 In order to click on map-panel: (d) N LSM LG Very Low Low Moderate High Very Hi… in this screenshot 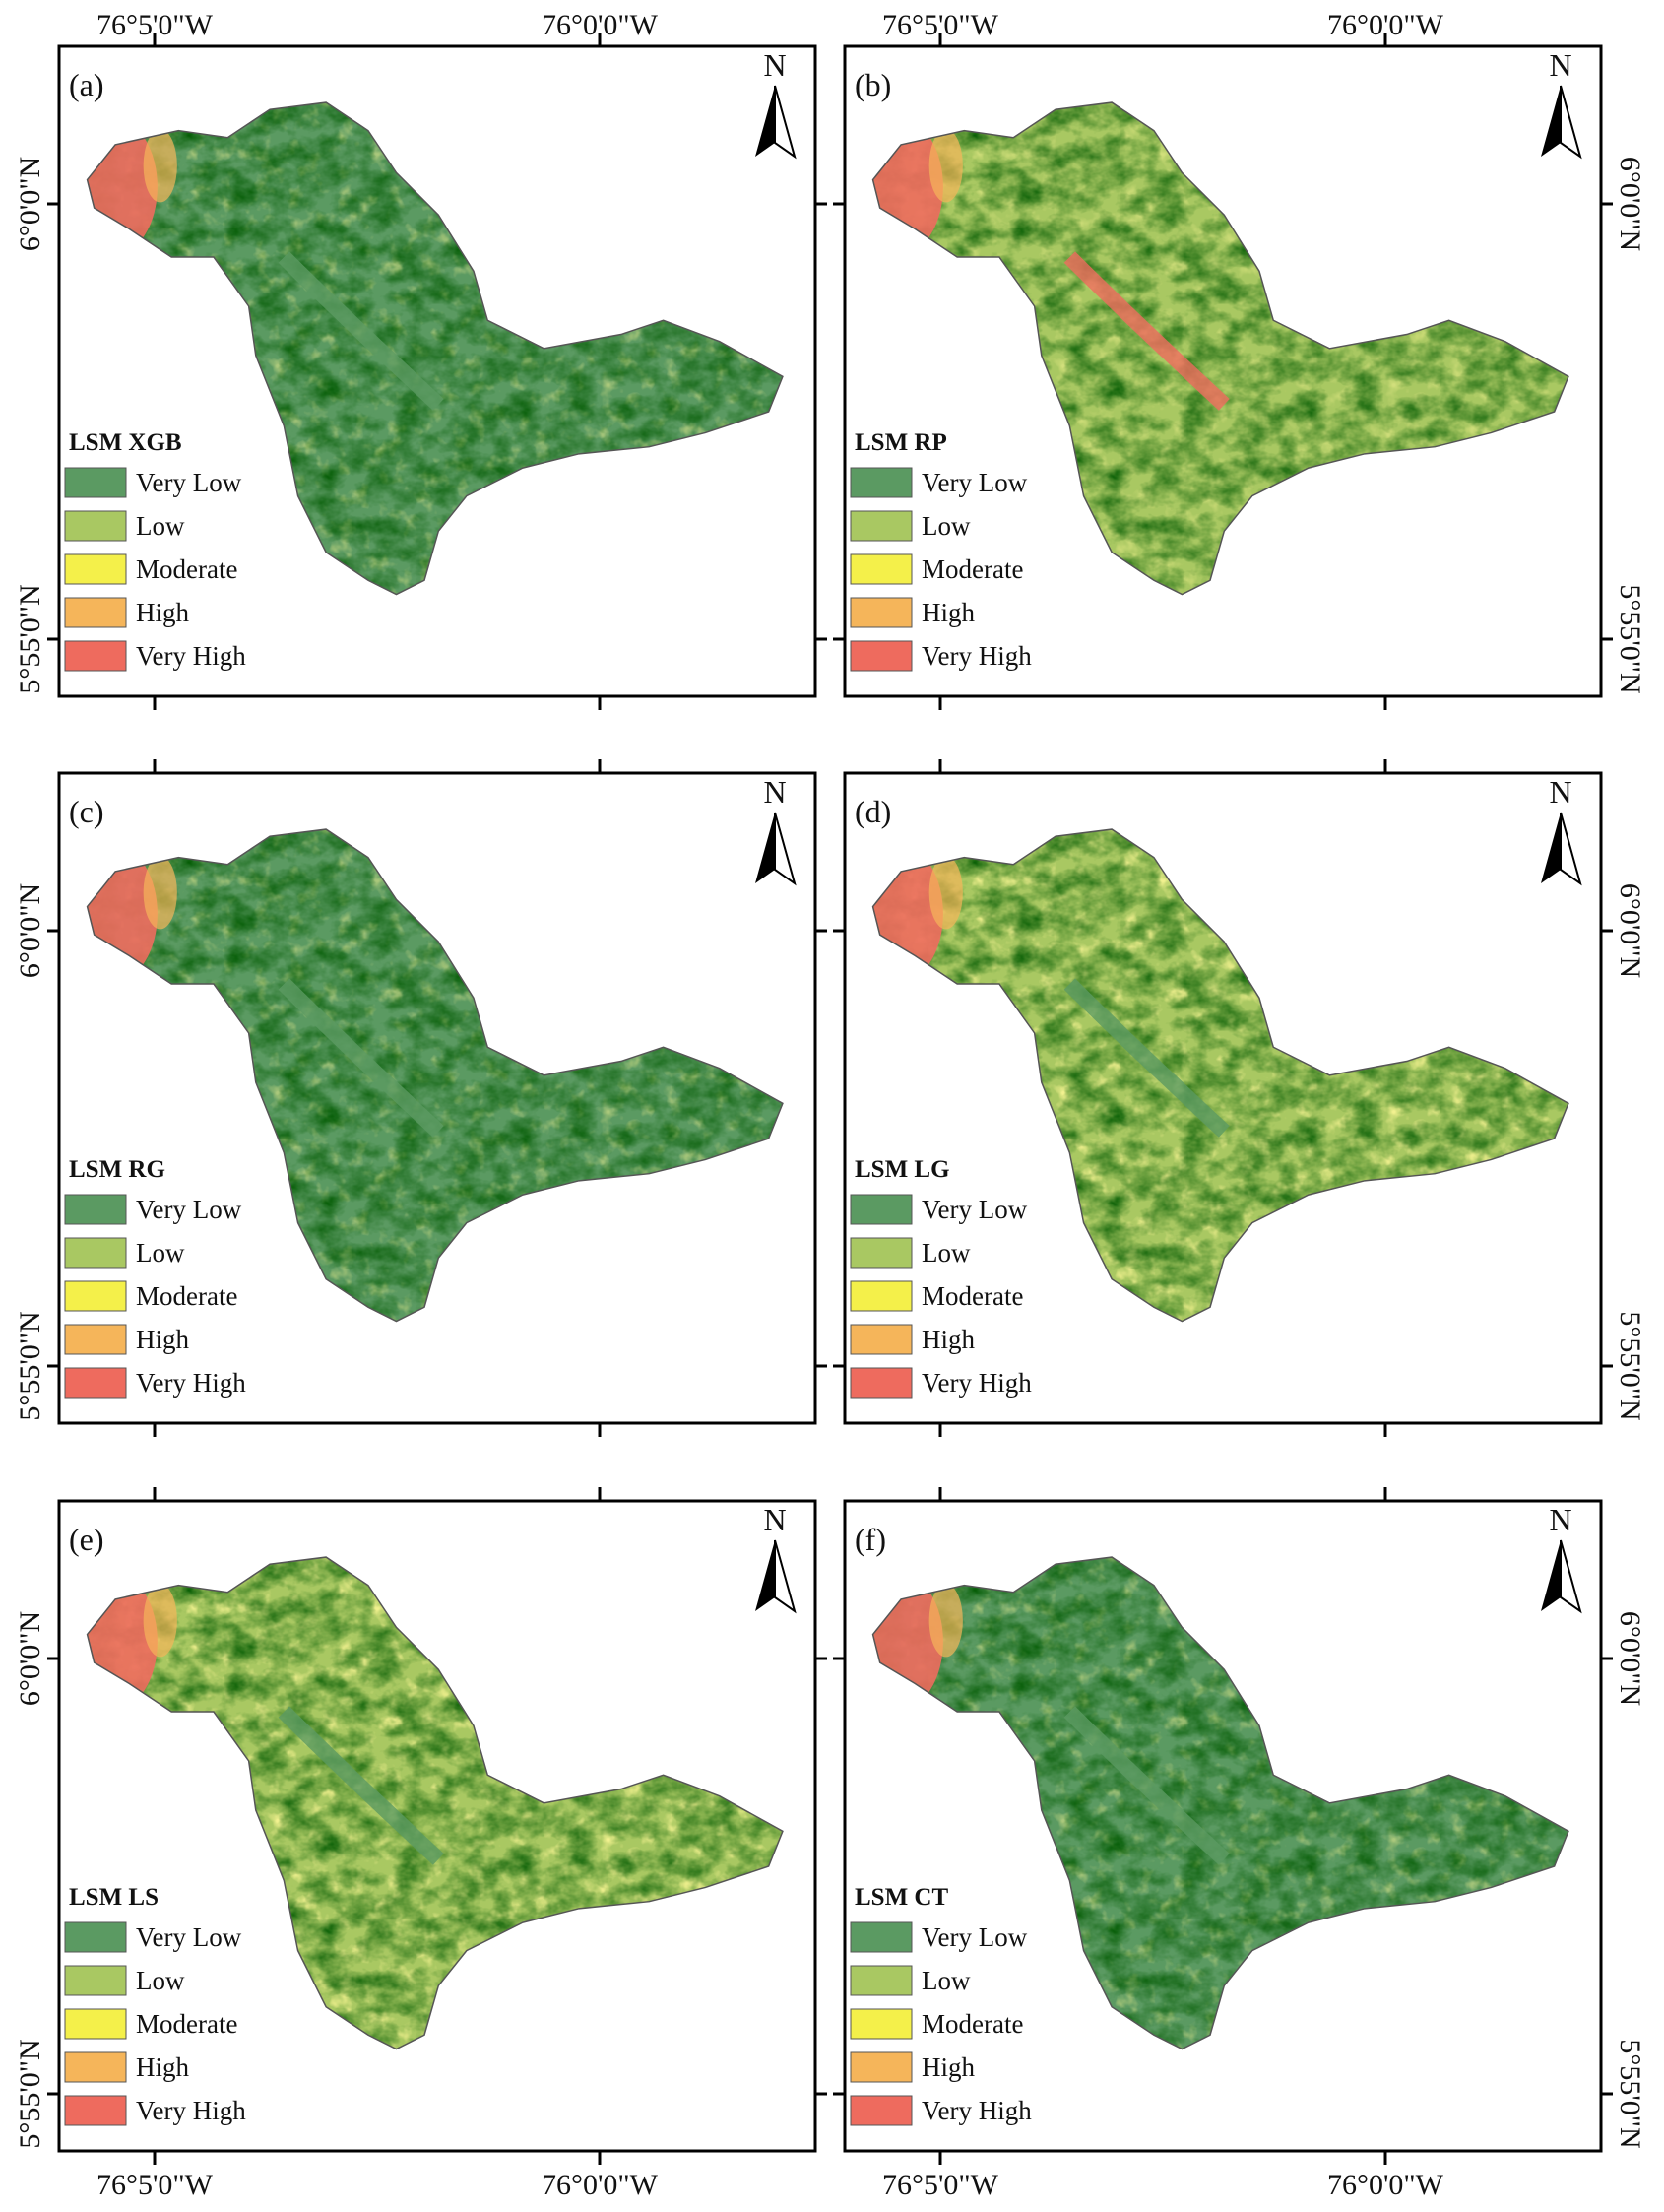, I will do `click(1239, 1098)`.